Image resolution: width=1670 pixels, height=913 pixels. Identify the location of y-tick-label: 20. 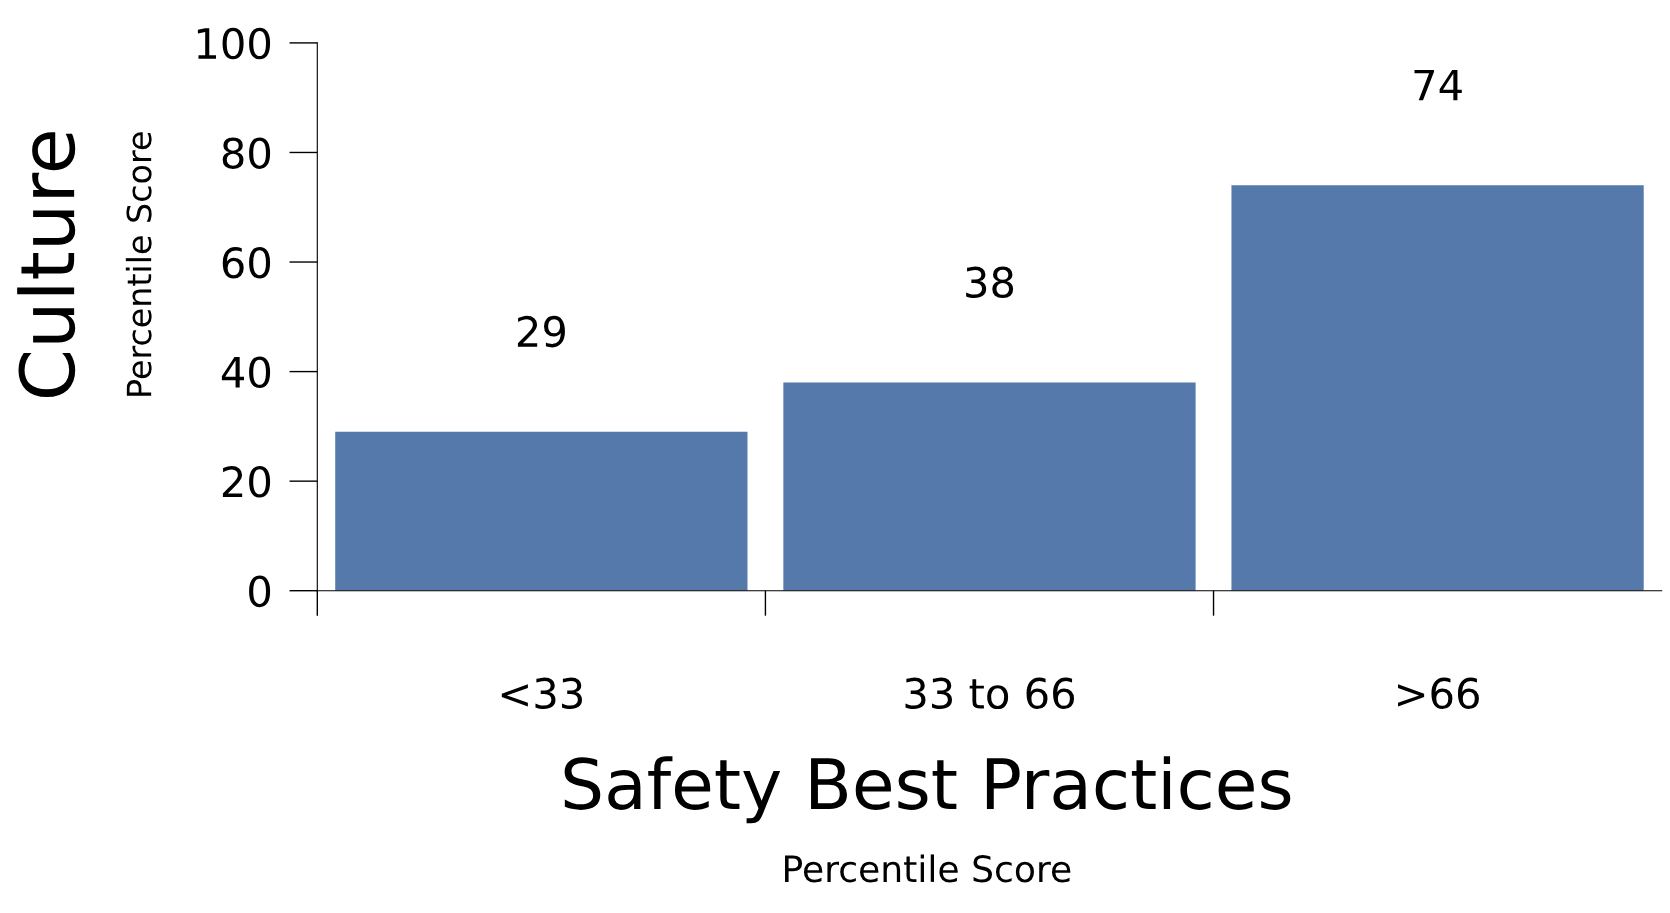
(246, 482).